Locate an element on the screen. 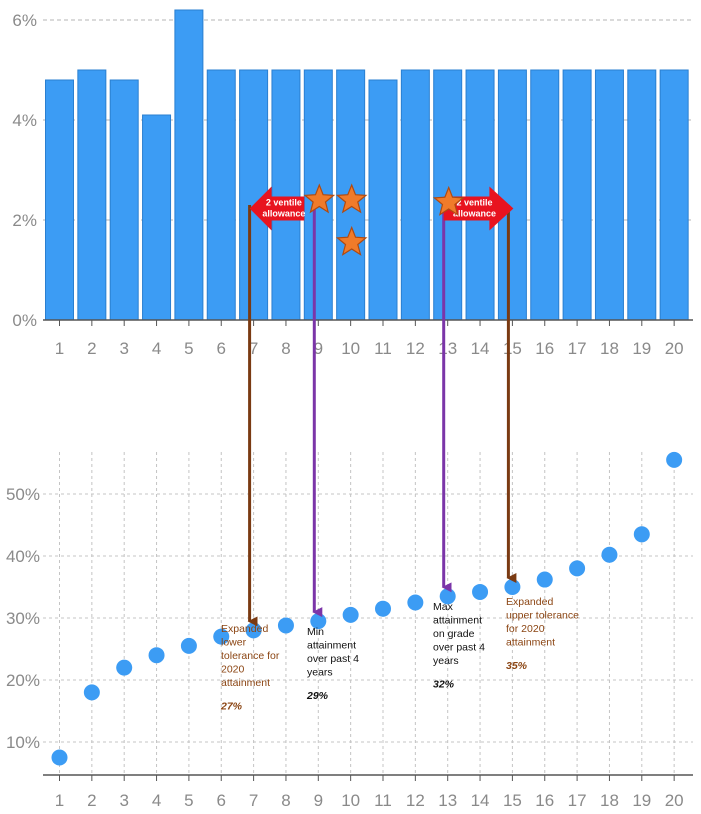  bar-x-tick-label: 6 is located at coordinates (221, 348).